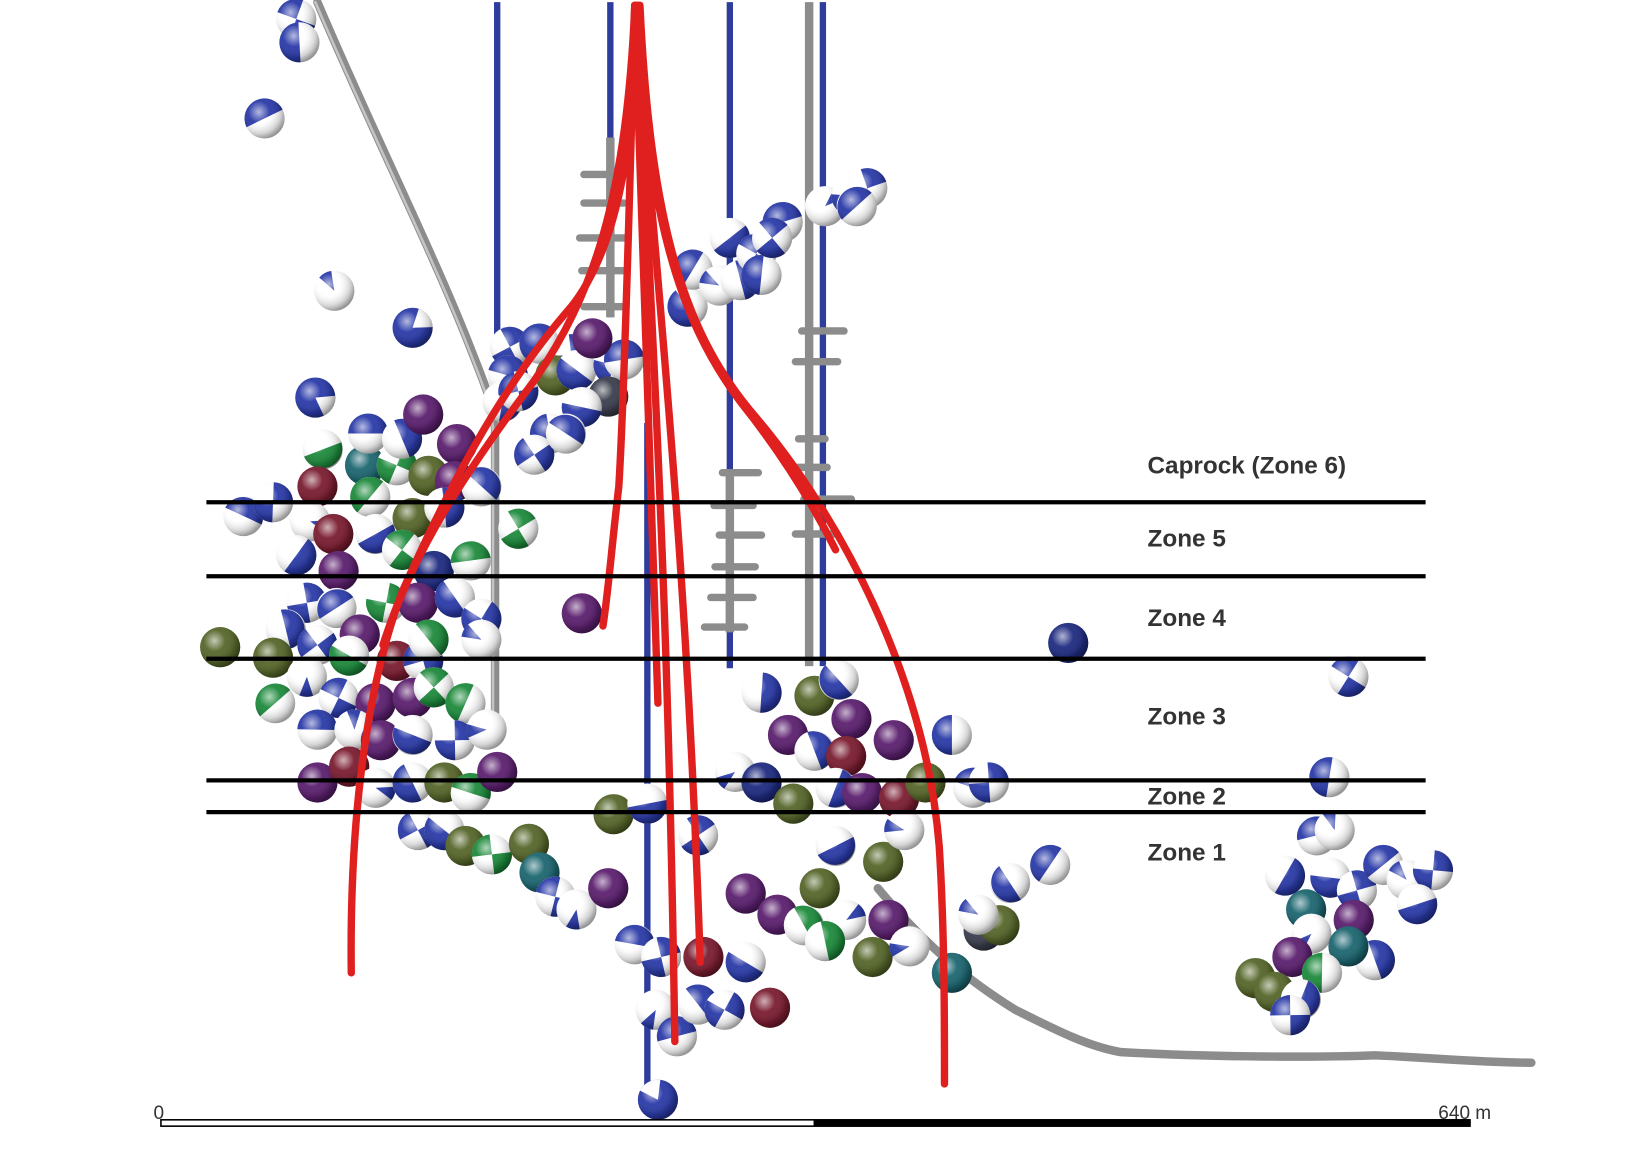 The width and height of the screenshot is (1650, 1160). I want to click on red-well-b, so click(509, 326).